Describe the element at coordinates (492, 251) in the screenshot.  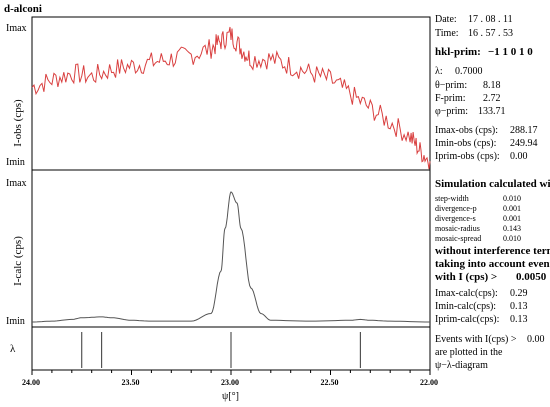
I see `note-line1: without interference term,` at that location.